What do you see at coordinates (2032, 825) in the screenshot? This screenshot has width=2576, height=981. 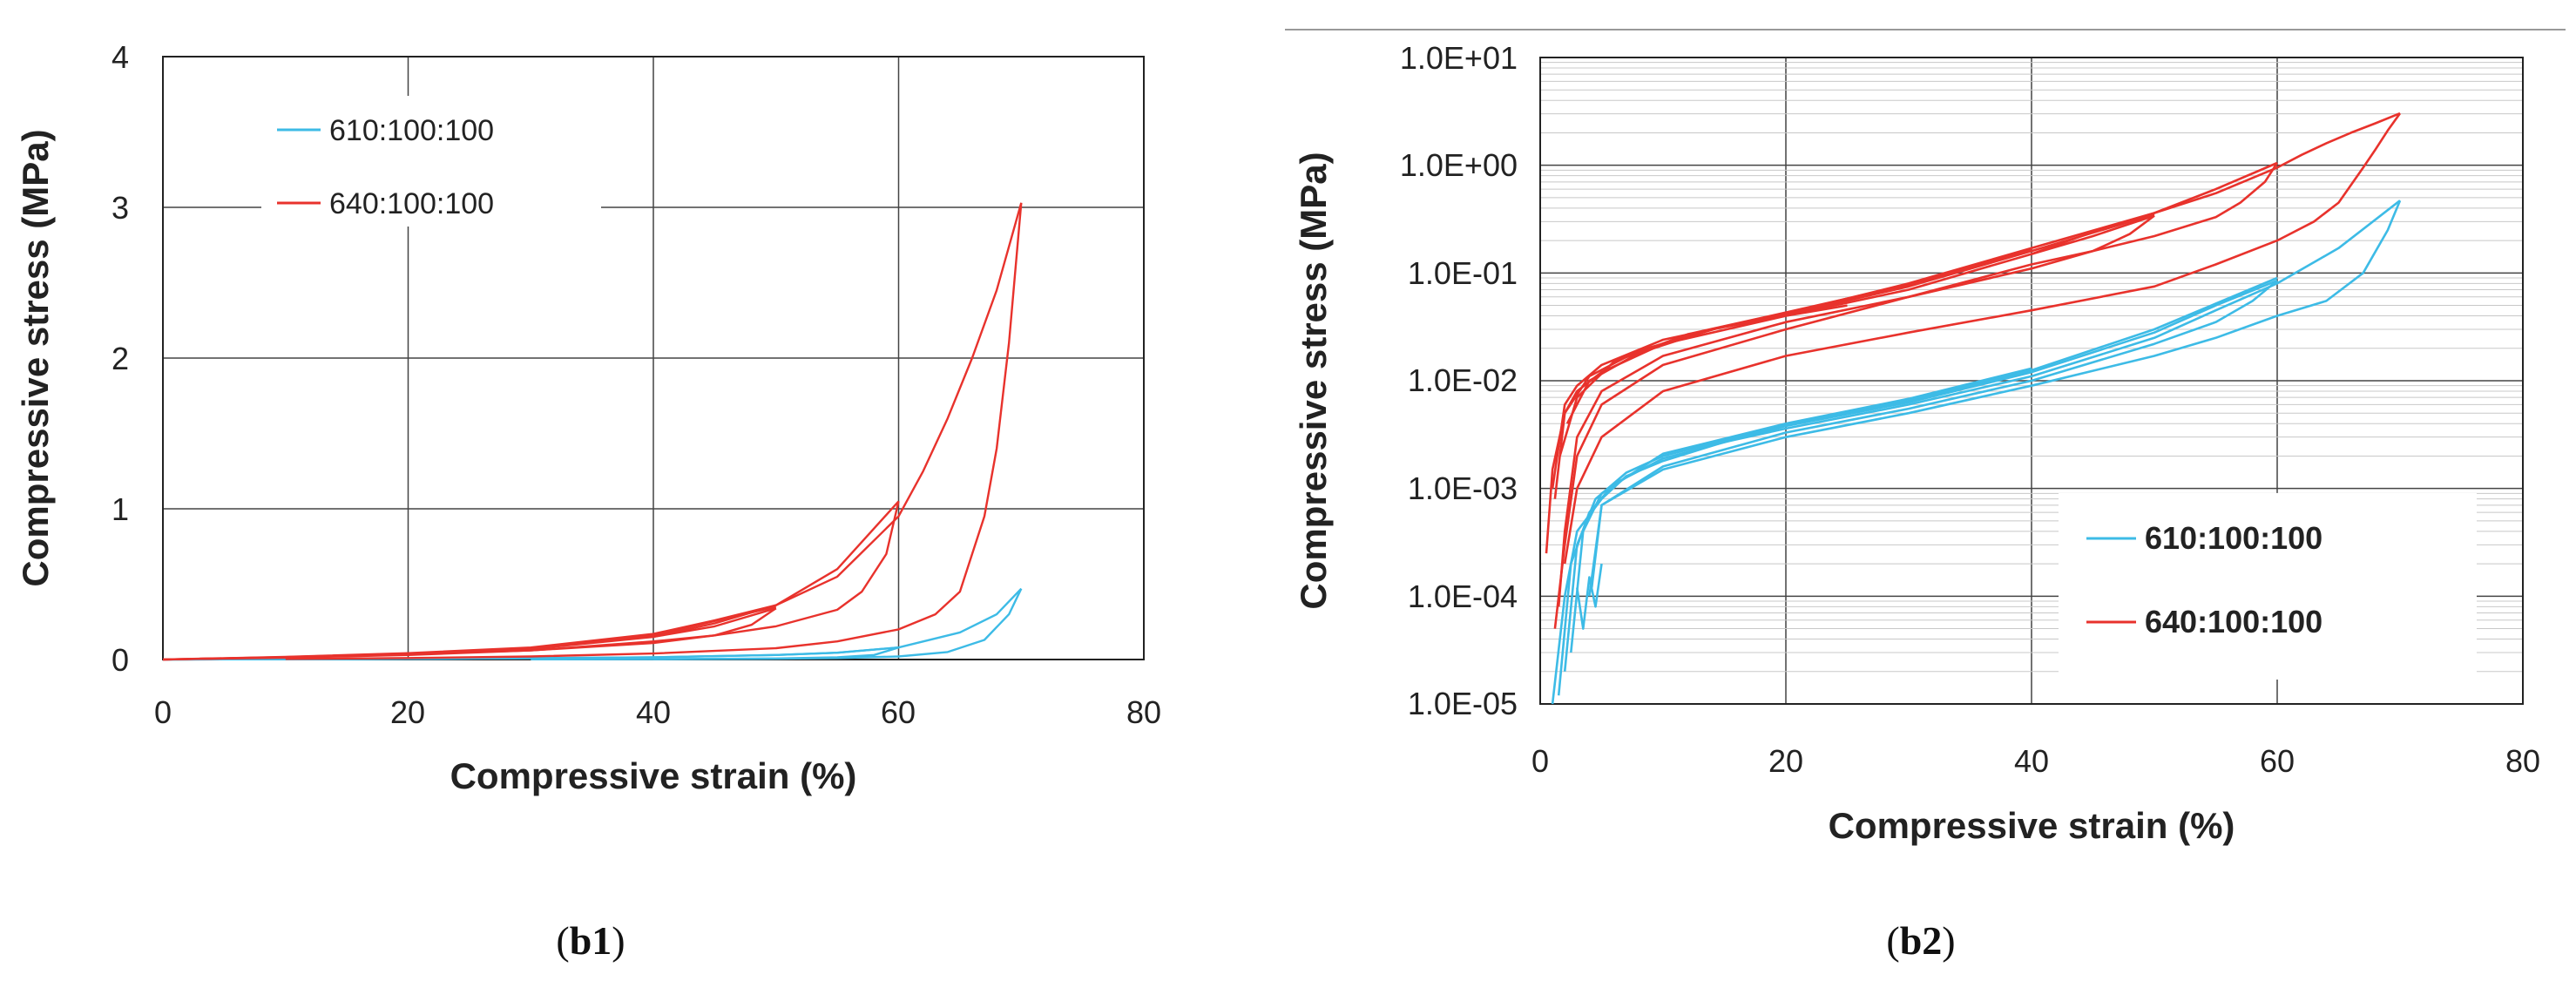 I see `b2-x-axis-label: Compressive strain (%)` at bounding box center [2032, 825].